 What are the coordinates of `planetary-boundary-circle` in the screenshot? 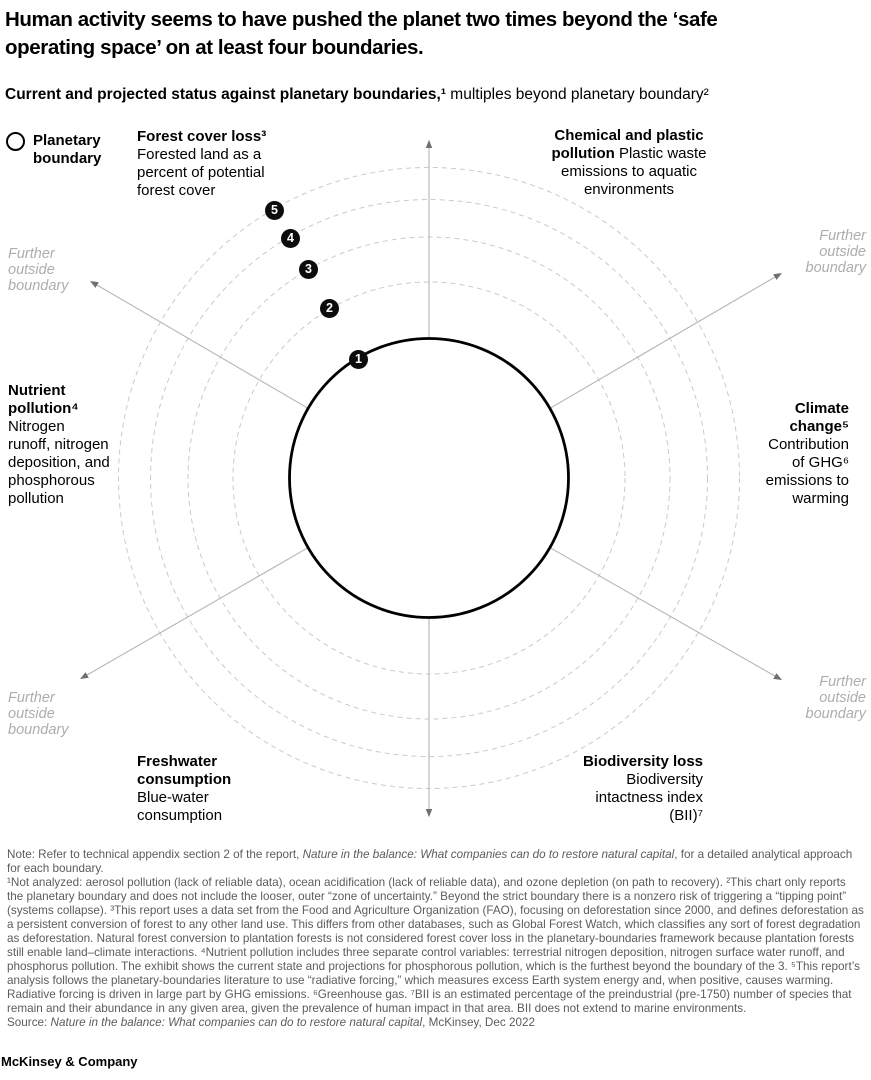 It's located at (429, 478).